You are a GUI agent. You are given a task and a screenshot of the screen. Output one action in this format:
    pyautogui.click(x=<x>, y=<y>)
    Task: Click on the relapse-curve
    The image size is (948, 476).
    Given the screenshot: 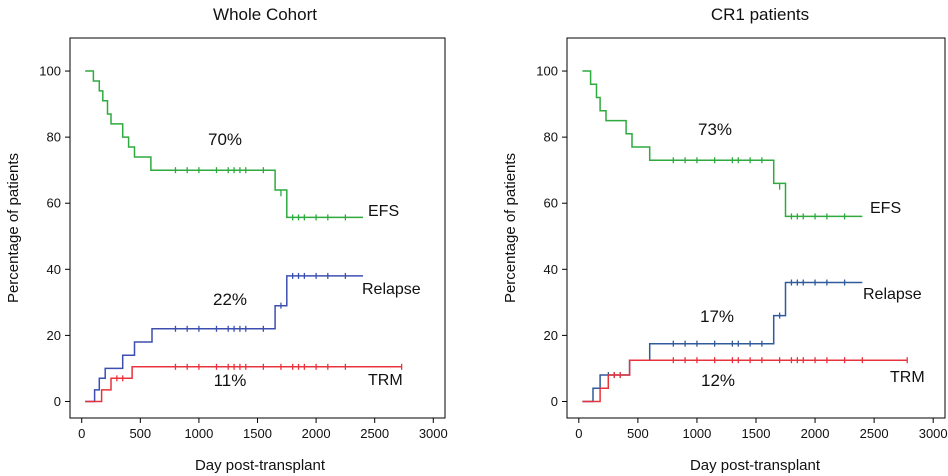 What is the action you would take?
    pyautogui.click(x=224, y=339)
    